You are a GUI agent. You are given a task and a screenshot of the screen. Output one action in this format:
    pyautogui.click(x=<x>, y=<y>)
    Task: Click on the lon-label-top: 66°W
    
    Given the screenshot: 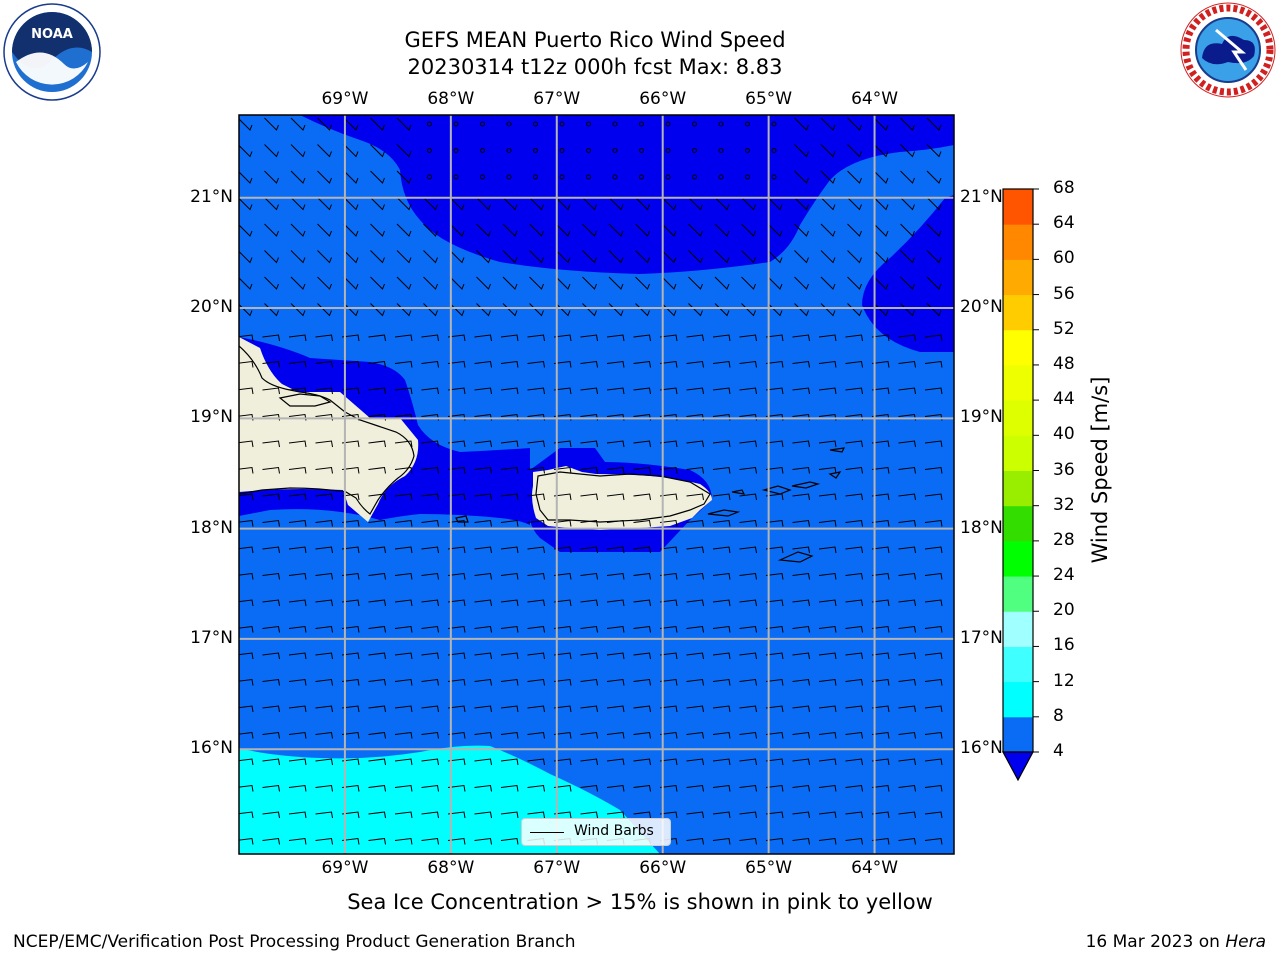 What is the action you would take?
    pyautogui.click(x=663, y=99)
    